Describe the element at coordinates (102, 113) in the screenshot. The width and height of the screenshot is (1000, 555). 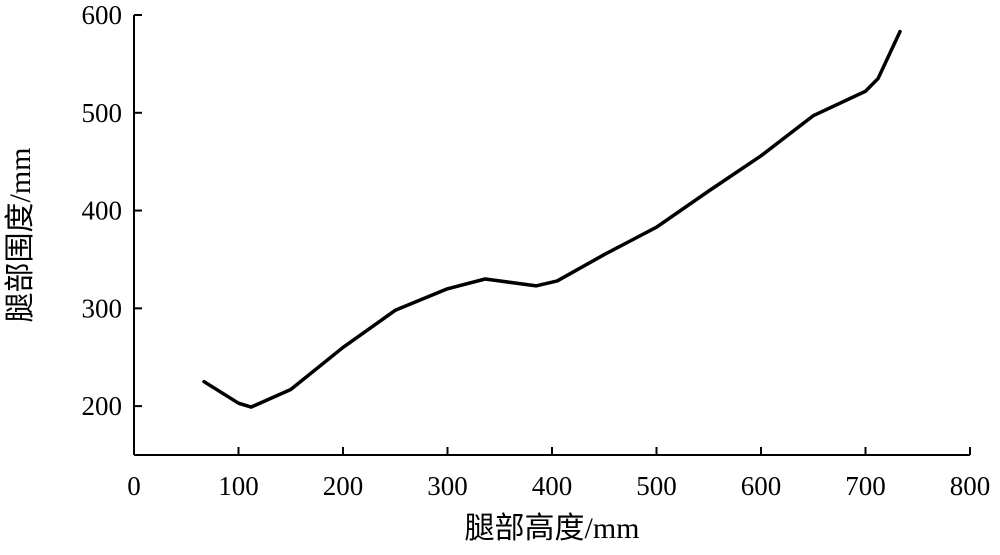
I see `y-tick-label: 500` at that location.